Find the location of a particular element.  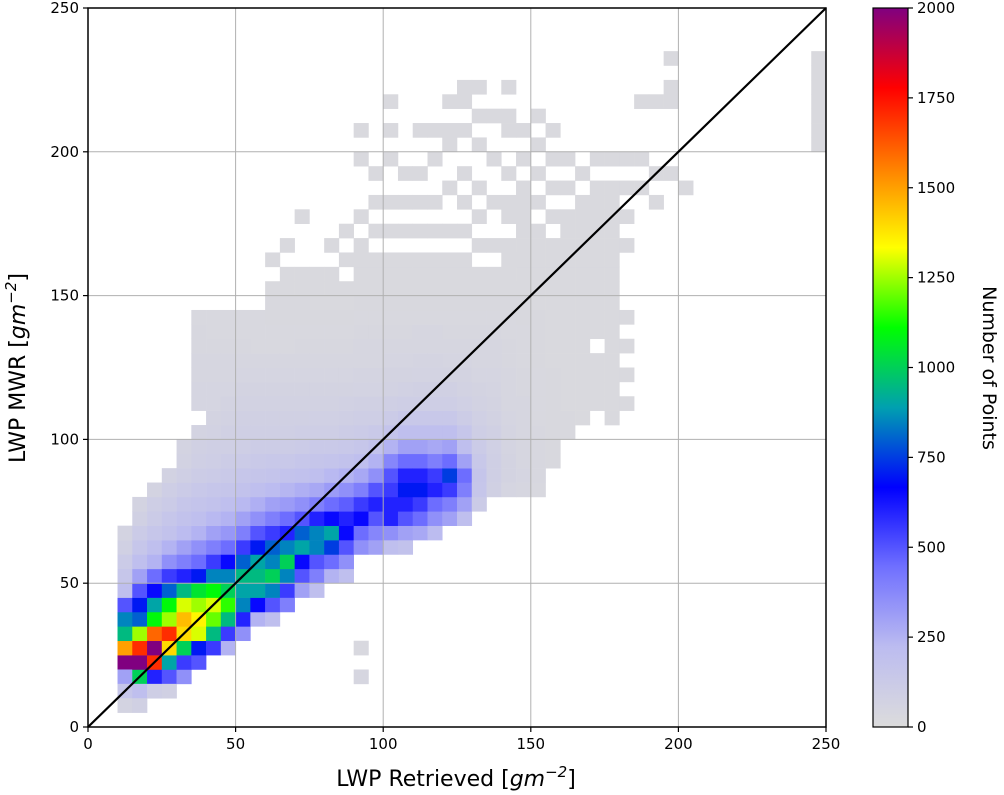

x-tick-label: 200 is located at coordinates (678, 744).